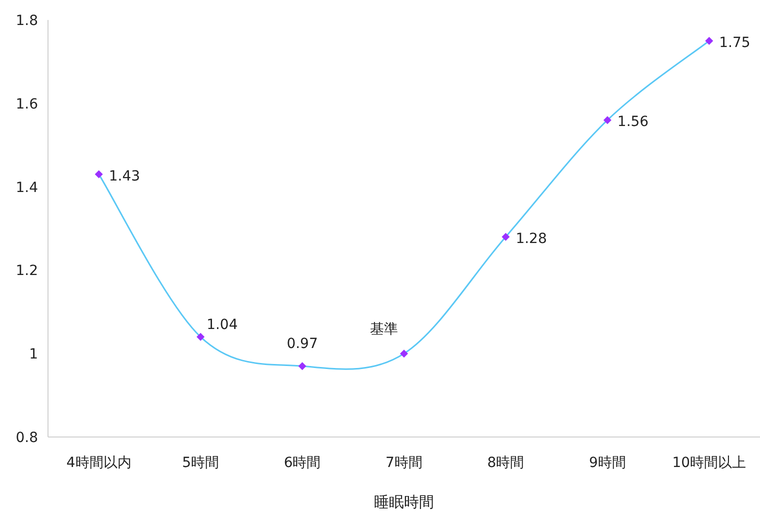 The width and height of the screenshot is (760, 513). What do you see at coordinates (404, 502) in the screenshot?
I see `x-axis-title: 睡眠時間` at bounding box center [404, 502].